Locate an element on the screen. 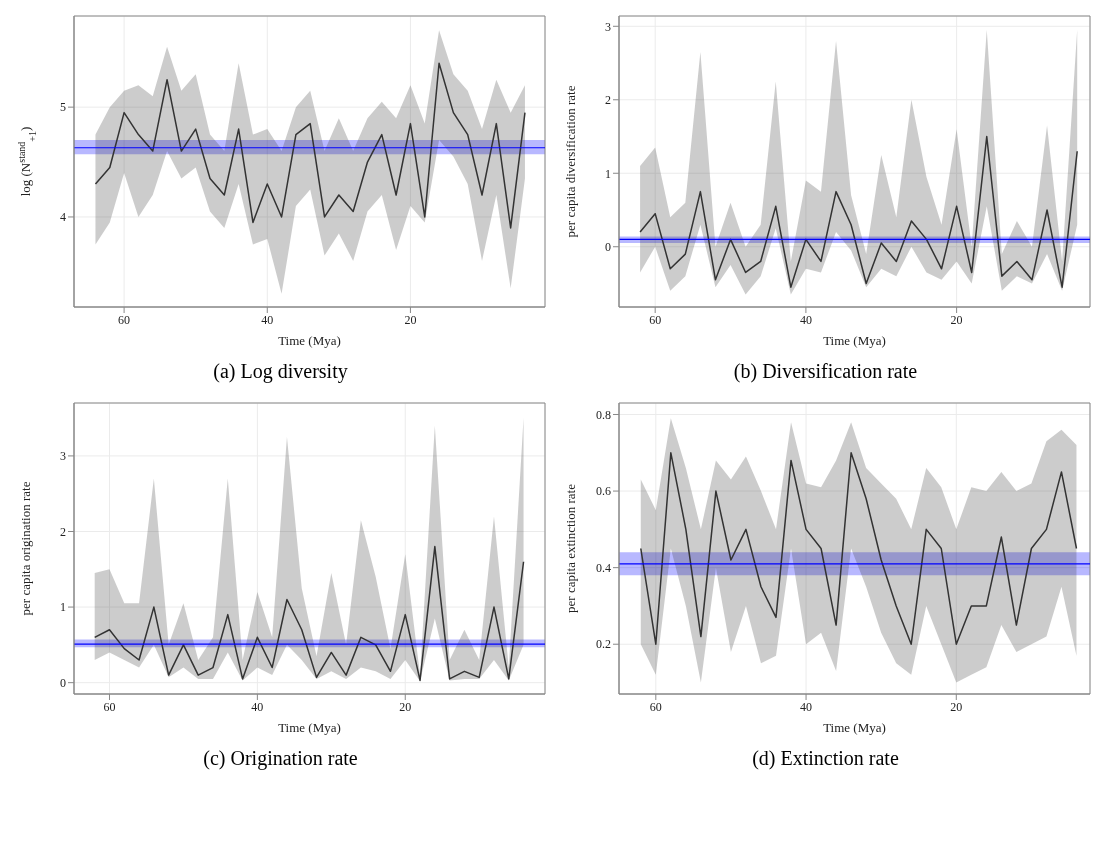  y-tick-label: 4 is located at coordinates (63, 217).